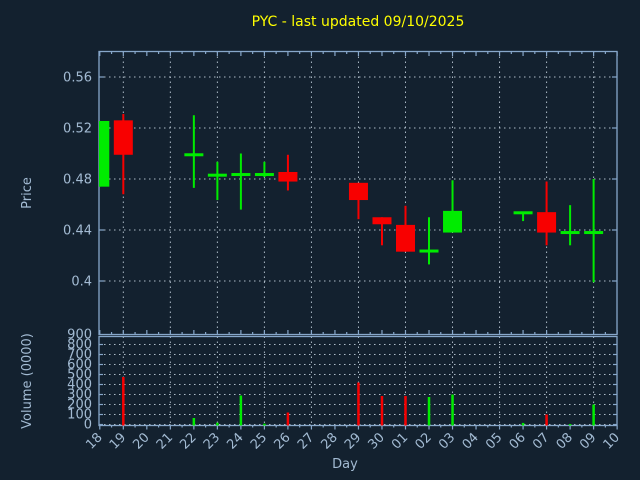 Image resolution: width=640 pixels, height=480 pixels. What do you see at coordinates (565, 441) in the screenshot?
I see `day-tick-label: 08` at bounding box center [565, 441].